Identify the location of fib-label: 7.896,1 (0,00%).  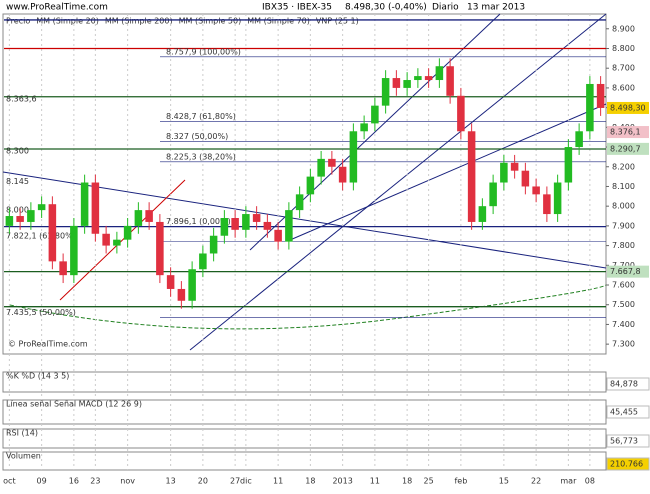
(198, 221).